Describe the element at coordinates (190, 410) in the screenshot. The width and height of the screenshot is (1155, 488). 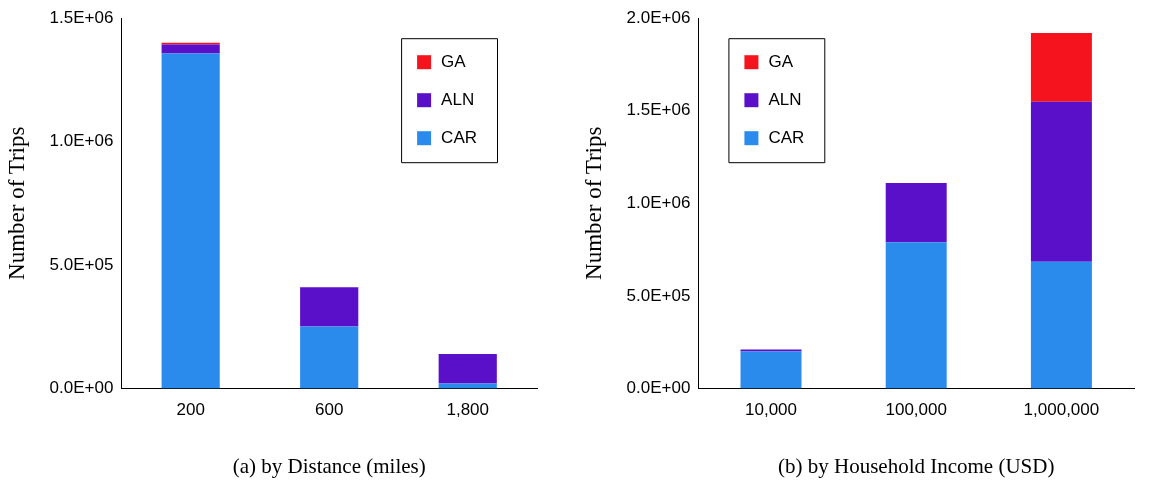
I see `x-tick-label: 200` at that location.